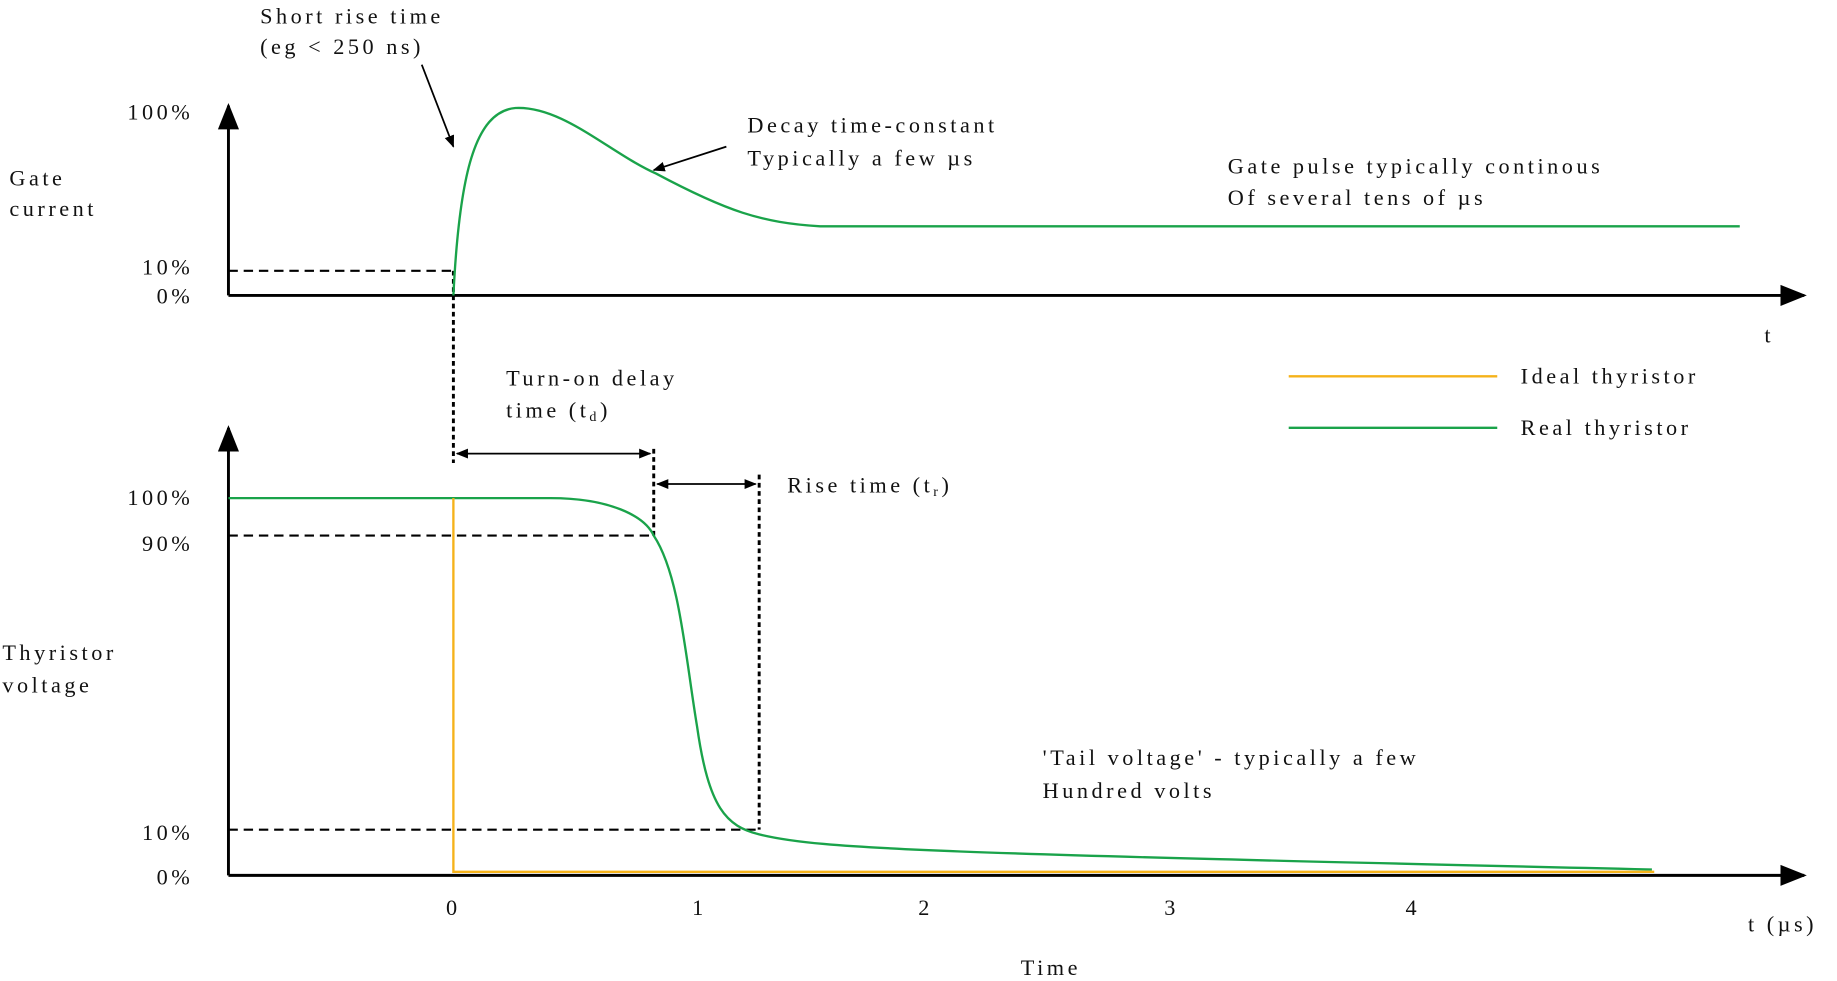  I want to click on annotation: Rise time (tr), so click(869, 486).